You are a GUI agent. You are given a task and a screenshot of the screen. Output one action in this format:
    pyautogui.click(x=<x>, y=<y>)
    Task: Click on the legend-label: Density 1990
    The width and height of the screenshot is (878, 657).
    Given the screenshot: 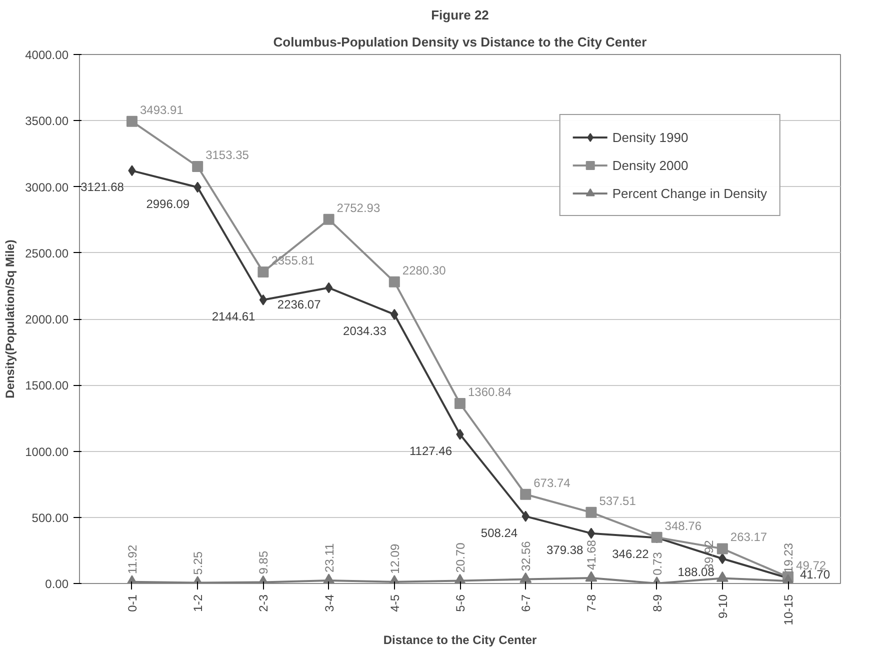 What is the action you would take?
    pyautogui.click(x=650, y=137)
    